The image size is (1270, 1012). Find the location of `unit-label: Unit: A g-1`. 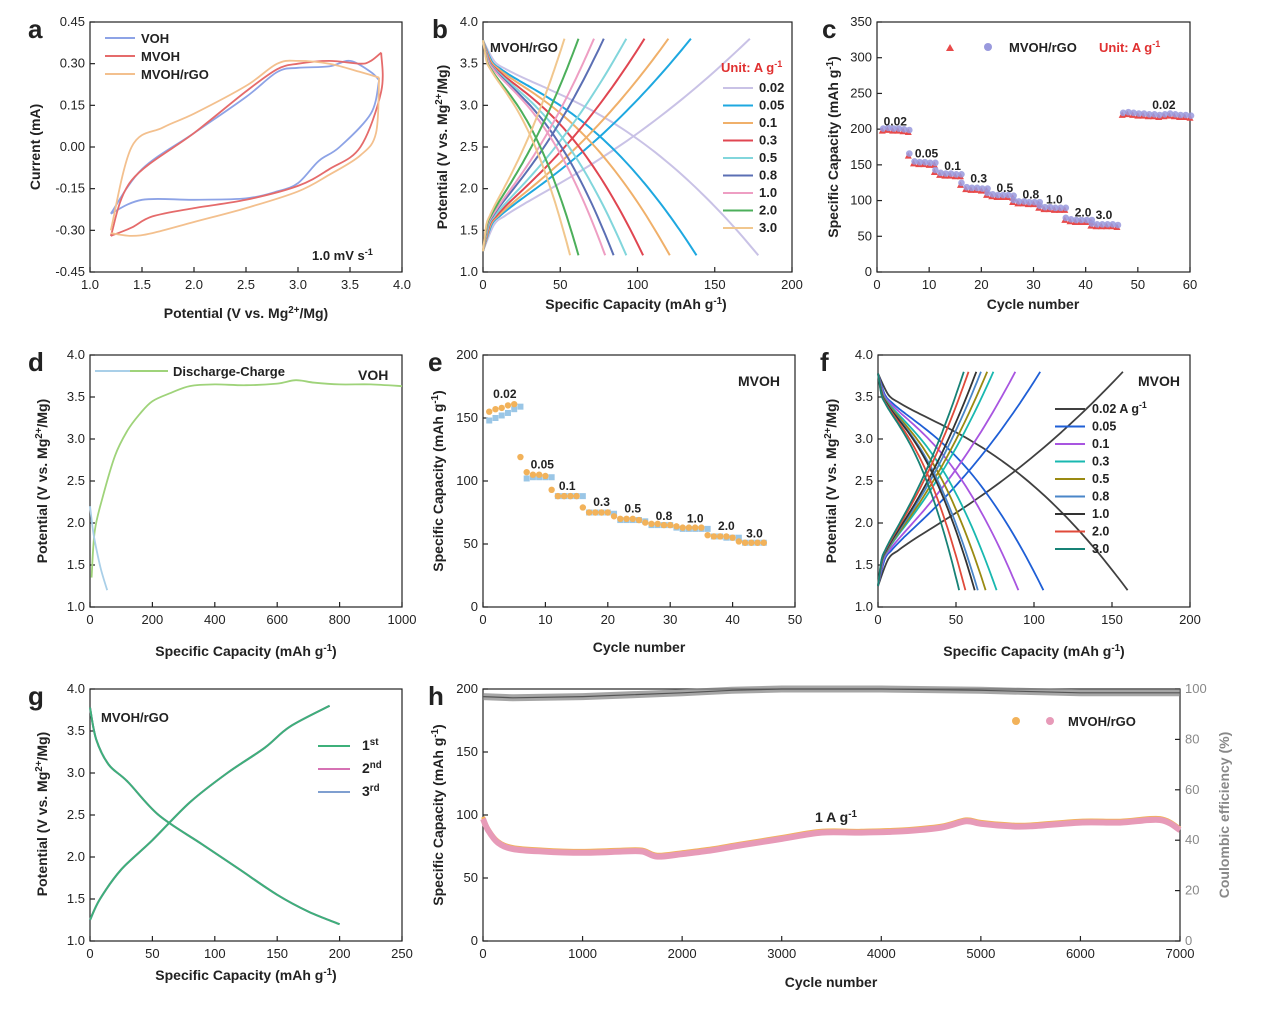

unit-label: Unit: A g-1 is located at coordinates (1129, 47).